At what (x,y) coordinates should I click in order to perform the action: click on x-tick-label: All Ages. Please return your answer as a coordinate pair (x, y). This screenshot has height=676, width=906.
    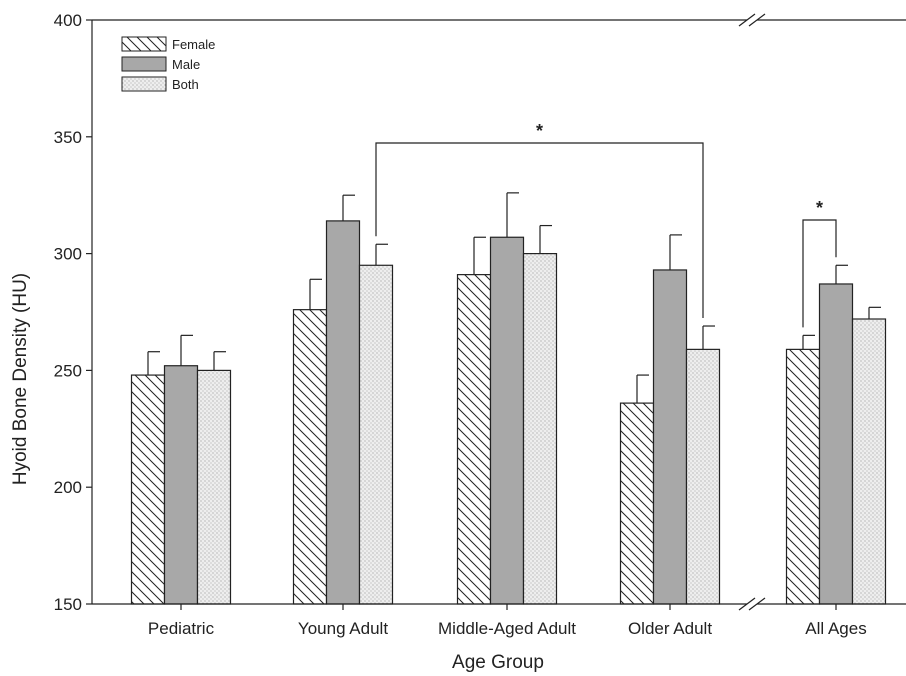
    Looking at the image, I should click on (835, 628).